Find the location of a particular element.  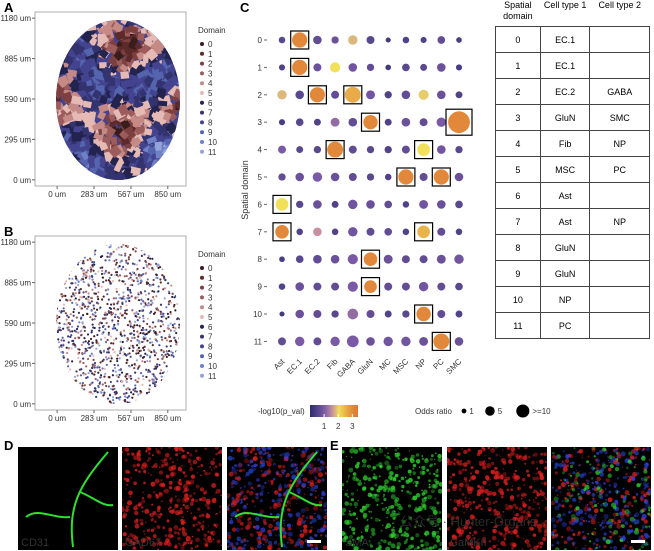

table-cell is located at coordinates (619, 65).